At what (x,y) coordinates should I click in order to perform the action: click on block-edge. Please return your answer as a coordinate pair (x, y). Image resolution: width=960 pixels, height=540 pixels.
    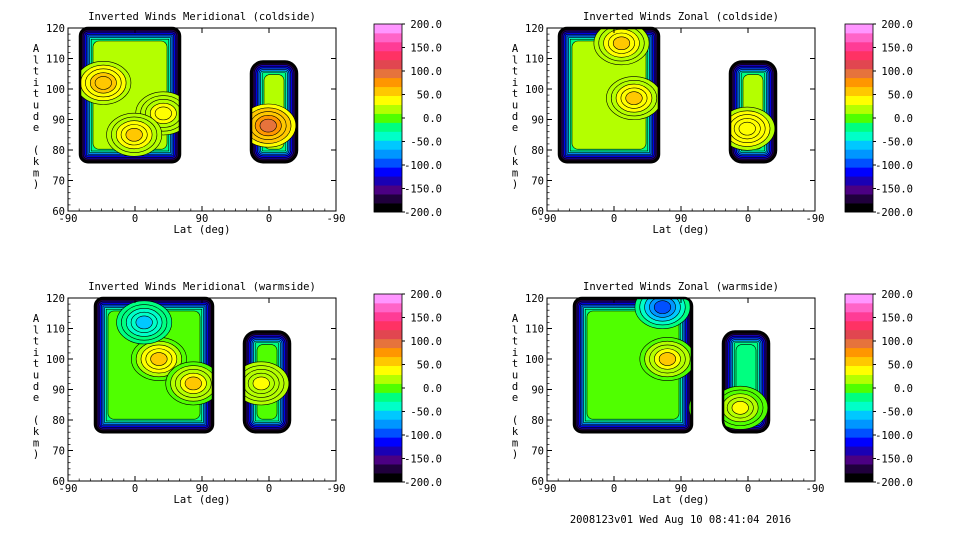
    Looking at the image, I should click on (746, 382).